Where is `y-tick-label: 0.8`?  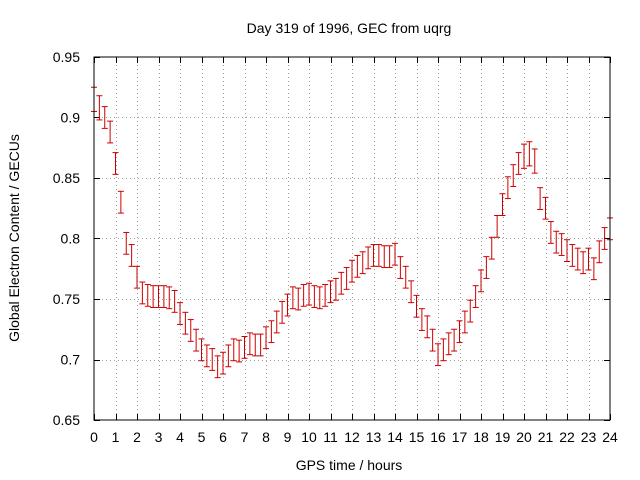 y-tick-label: 0.8 is located at coordinates (71, 239).